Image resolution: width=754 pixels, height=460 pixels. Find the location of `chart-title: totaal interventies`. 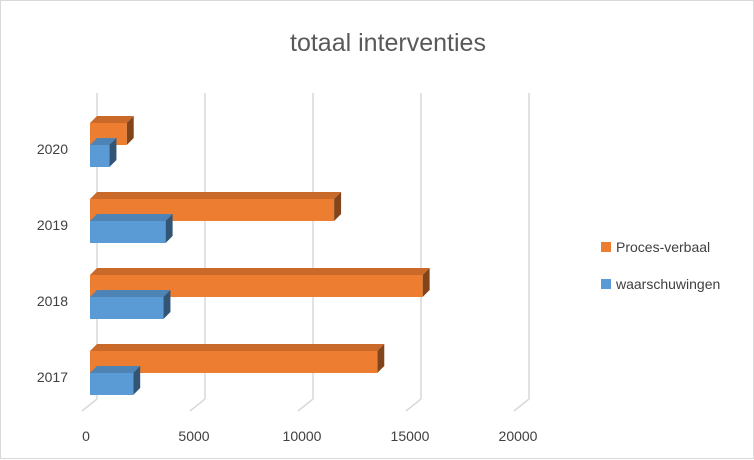

chart-title: totaal interventies is located at coordinates (388, 43).